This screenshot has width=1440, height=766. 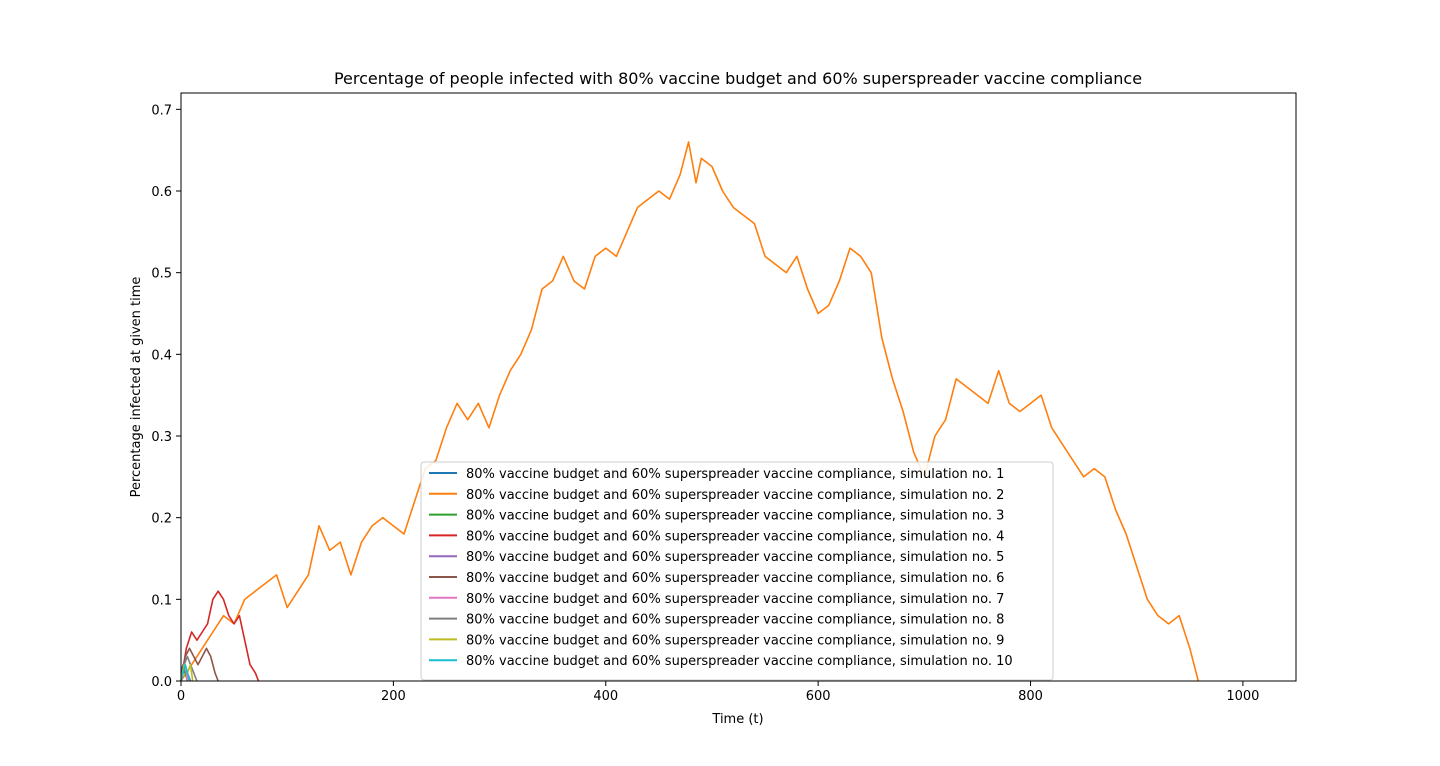 I want to click on y-tick-label: 0.7, so click(x=161, y=110).